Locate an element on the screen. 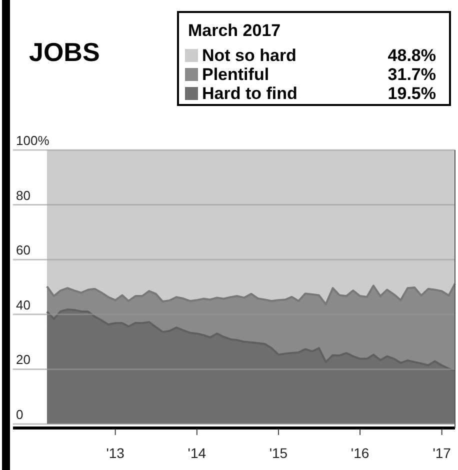 The width and height of the screenshot is (458, 470). x-tick-label: '13 is located at coordinates (115, 453).